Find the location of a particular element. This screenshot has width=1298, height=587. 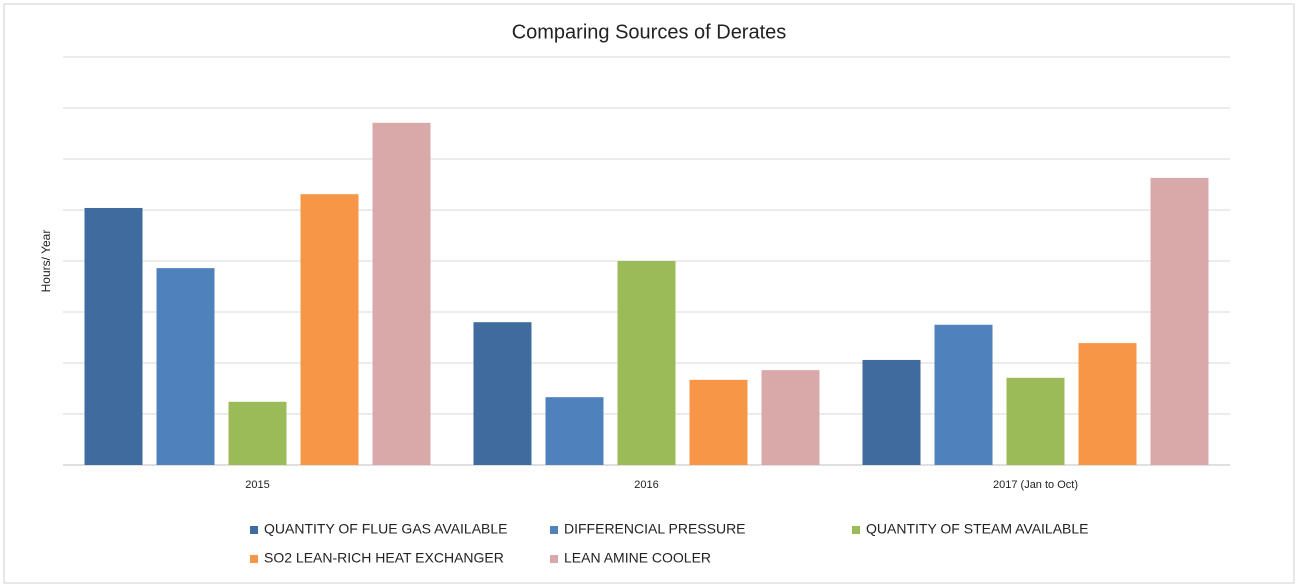

y-axis-label: Hours/ Year is located at coordinates (46, 261).